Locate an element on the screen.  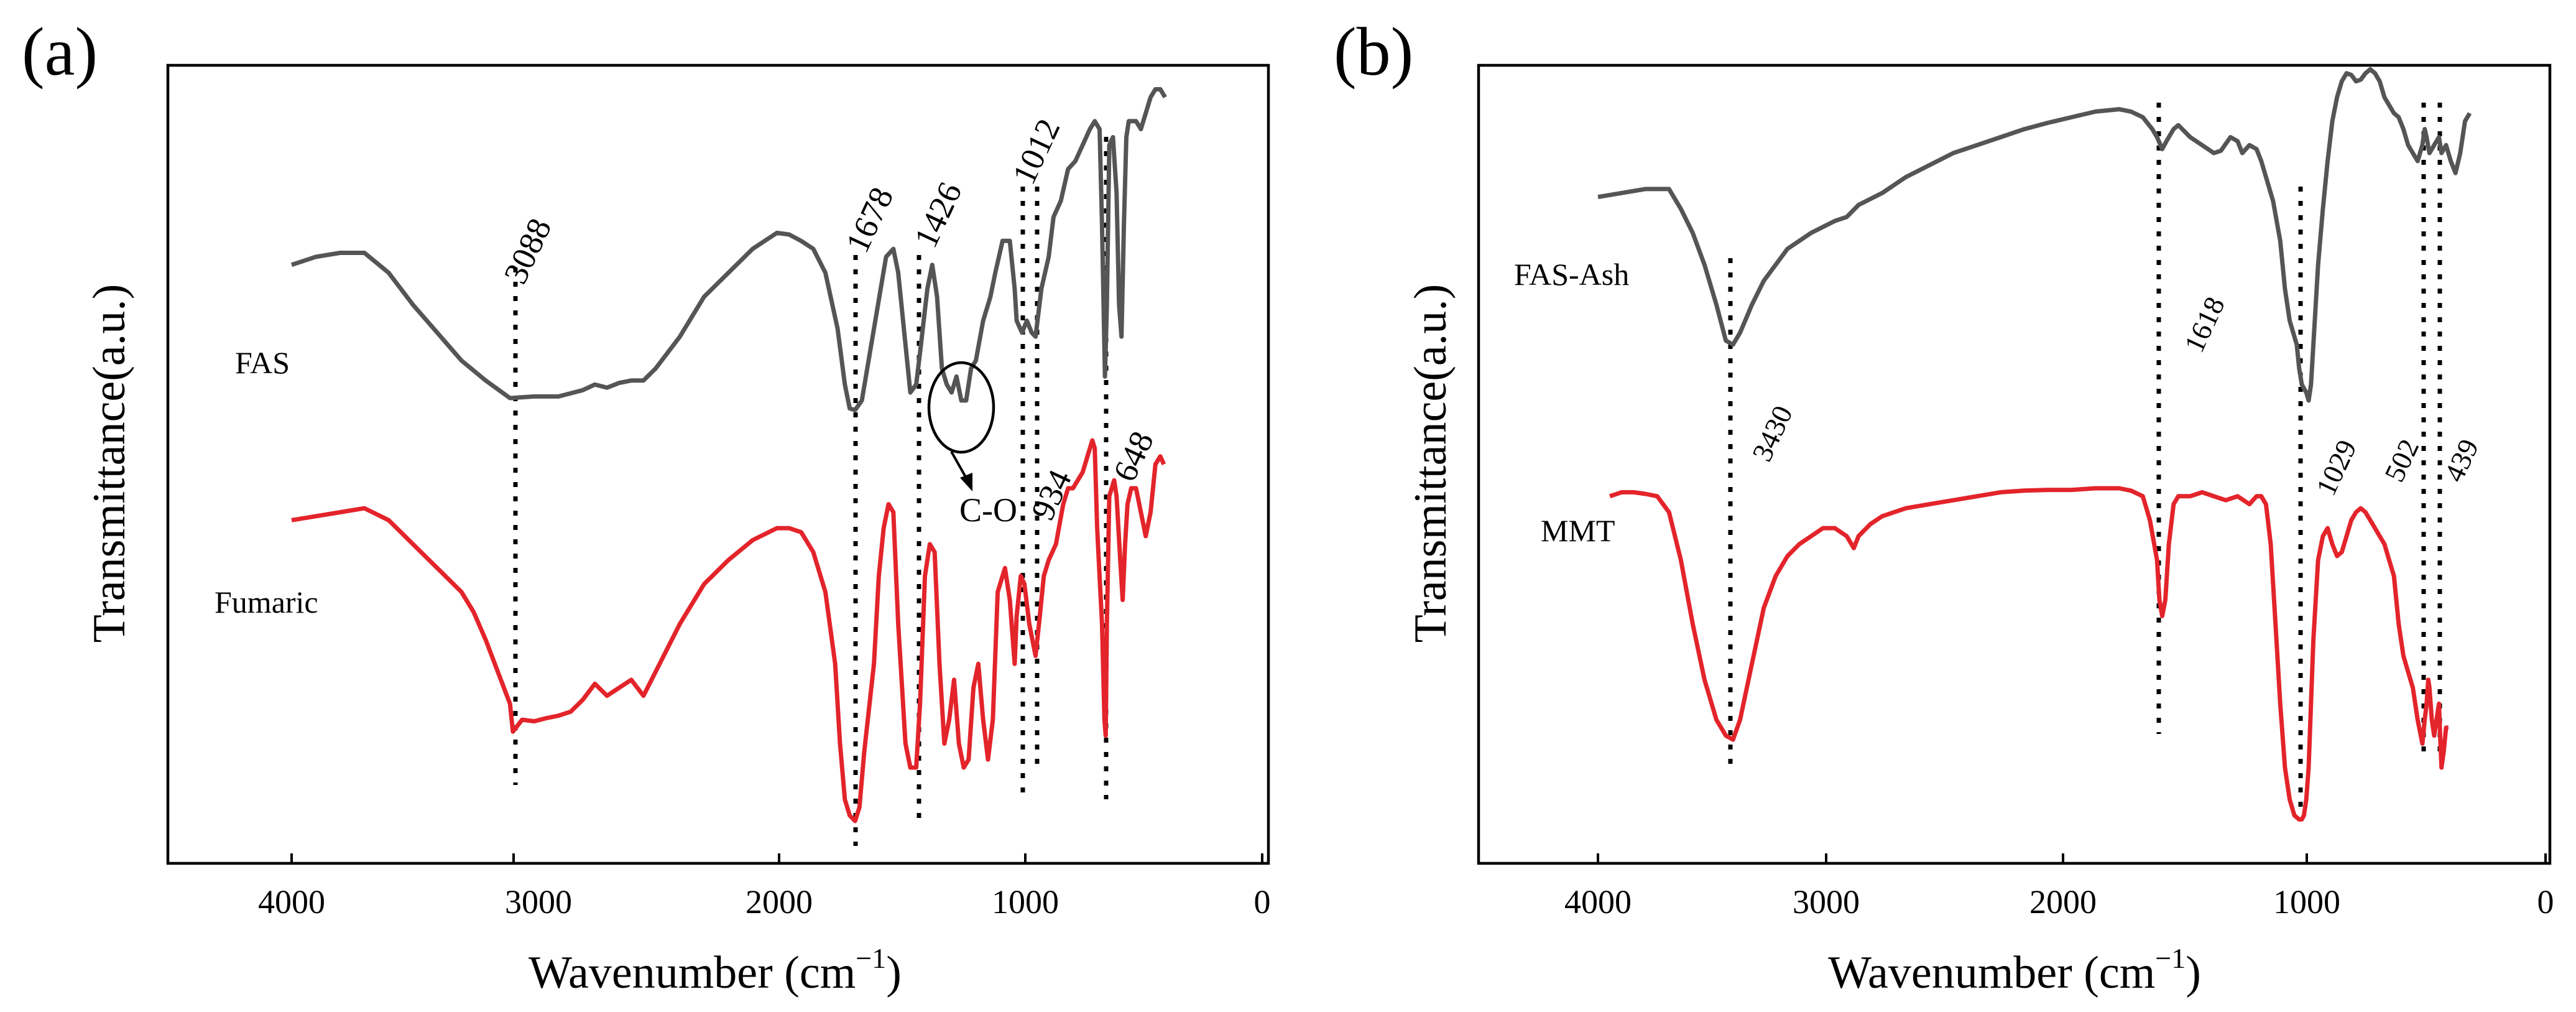
panel-b-xlabel-tail: ) is located at coordinates (2193, 972).